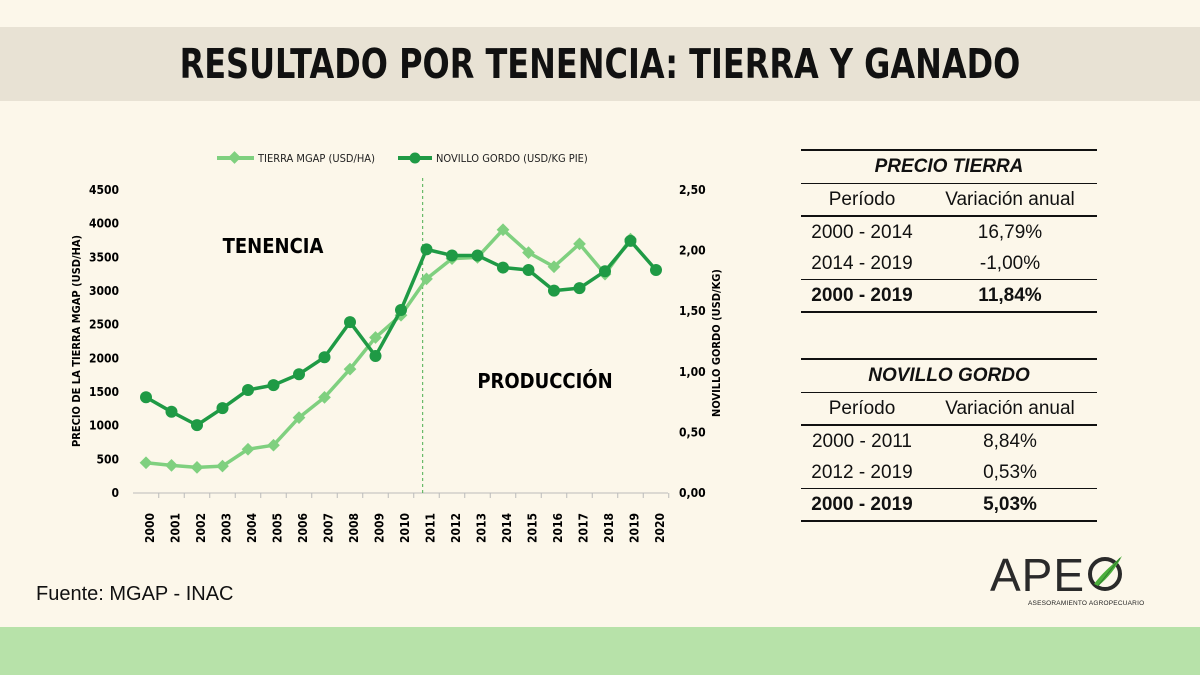 The height and width of the screenshot is (675, 1200). What do you see at coordinates (354, 528) in the screenshot?
I see `x-tick-label: 2008` at bounding box center [354, 528].